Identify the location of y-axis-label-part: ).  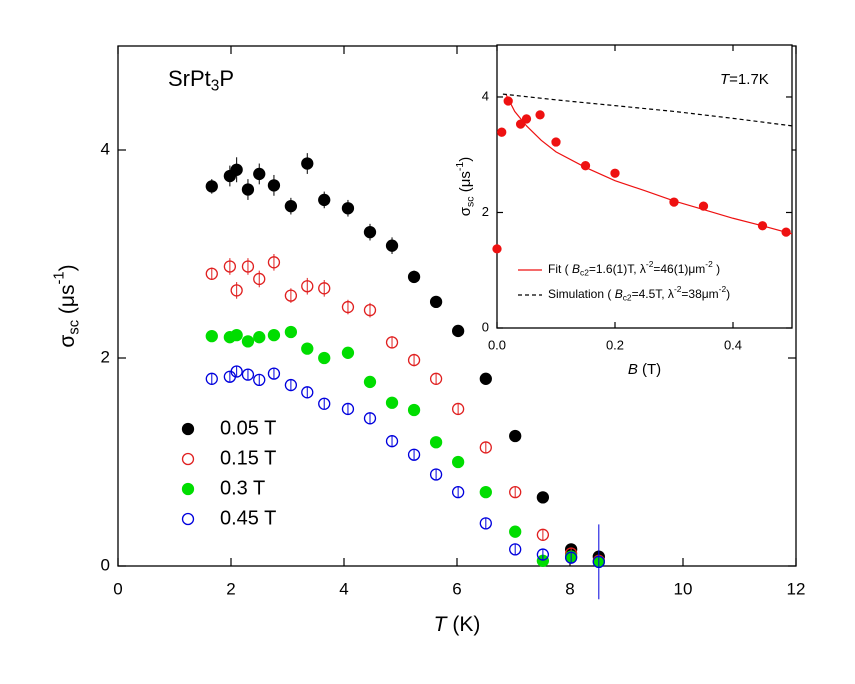
(67, 267).